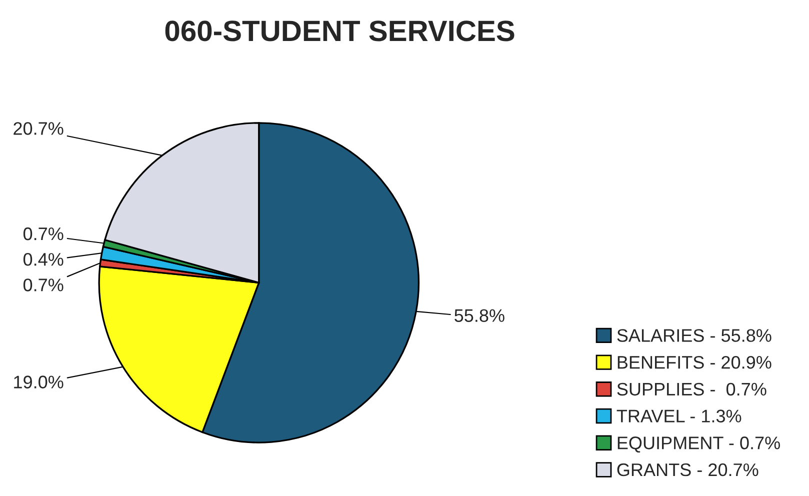  What do you see at coordinates (691, 389) in the screenshot?
I see `legend-label: SUPPLIES - 0.7%` at bounding box center [691, 389].